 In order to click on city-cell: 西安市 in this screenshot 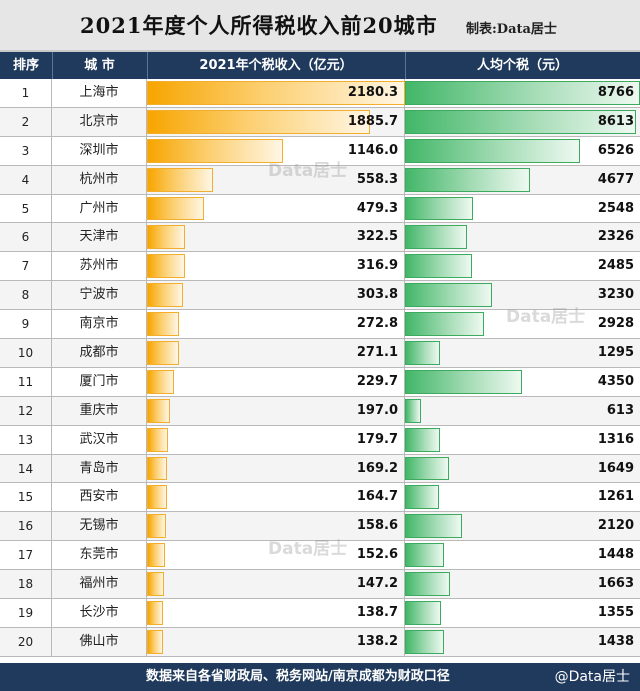, I will do `click(99, 497)`.